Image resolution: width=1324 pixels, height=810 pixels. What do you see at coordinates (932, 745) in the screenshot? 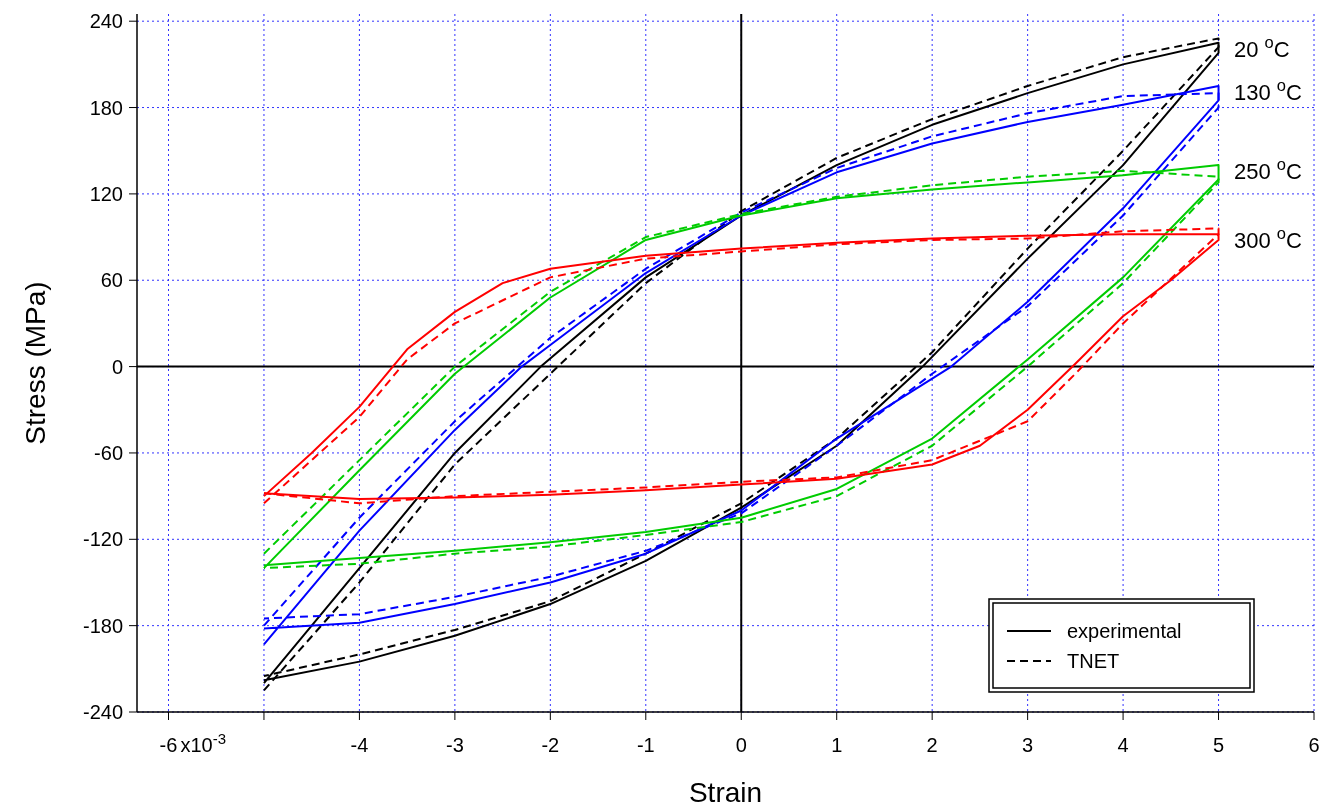
I see `x-tick-label: 2` at bounding box center [932, 745].